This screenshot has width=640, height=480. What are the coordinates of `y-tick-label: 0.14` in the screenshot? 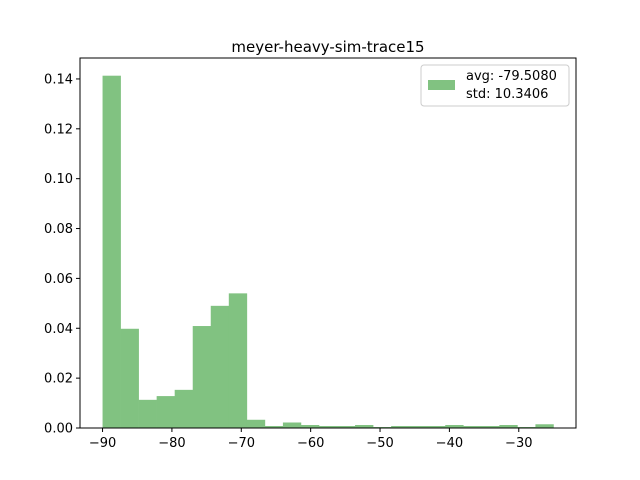 It's located at (58, 79).